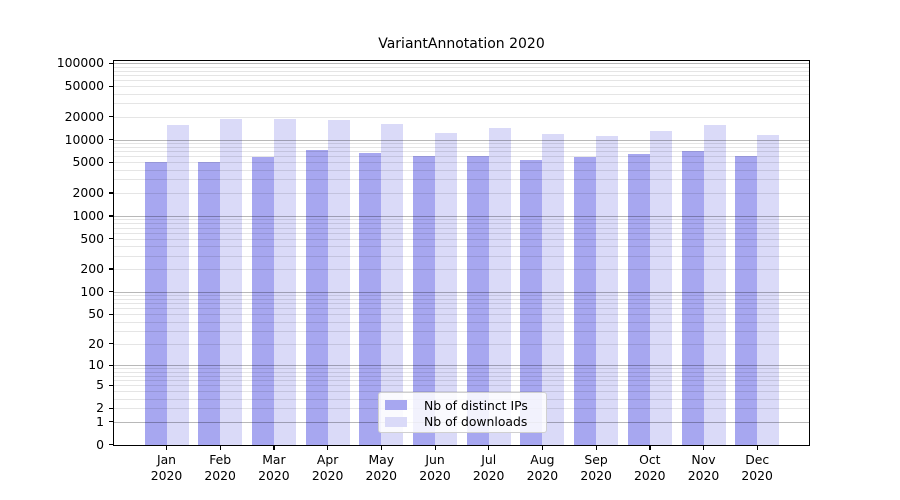 The image size is (900, 500). What do you see at coordinates (92, 291) in the screenshot?
I see `y-tick-label: 100` at bounding box center [92, 291].